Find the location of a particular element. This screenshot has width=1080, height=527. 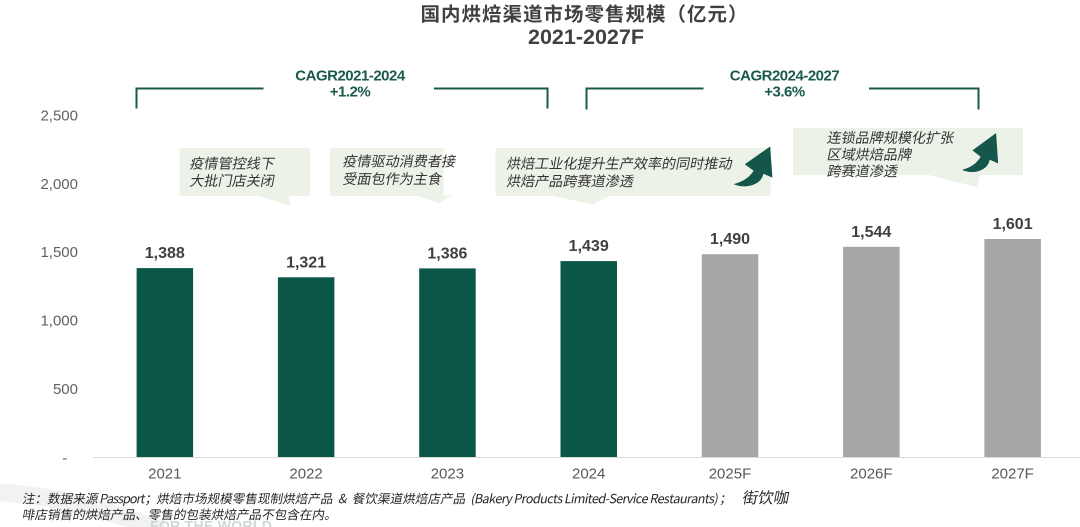

svg-text: 1,321 is located at coordinates (306, 262).